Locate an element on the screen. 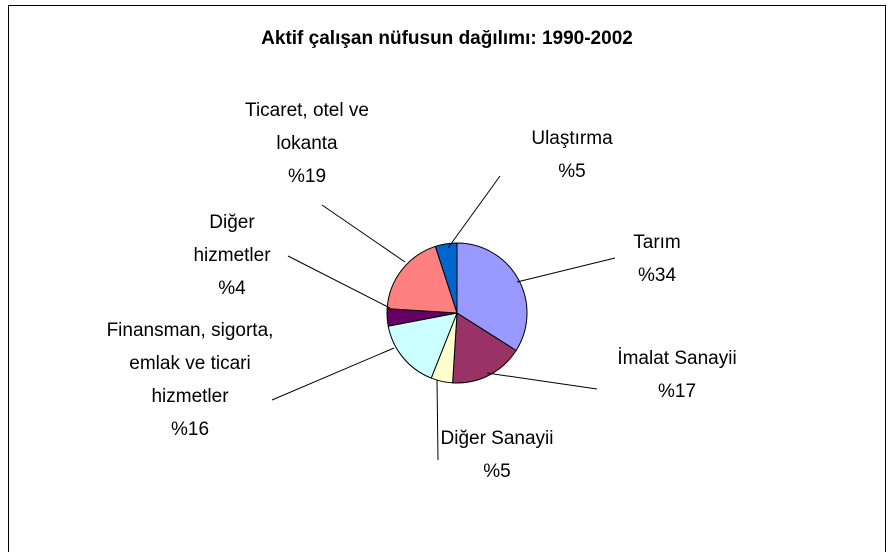 The image size is (894, 552). value-label: %16 is located at coordinates (190, 429).